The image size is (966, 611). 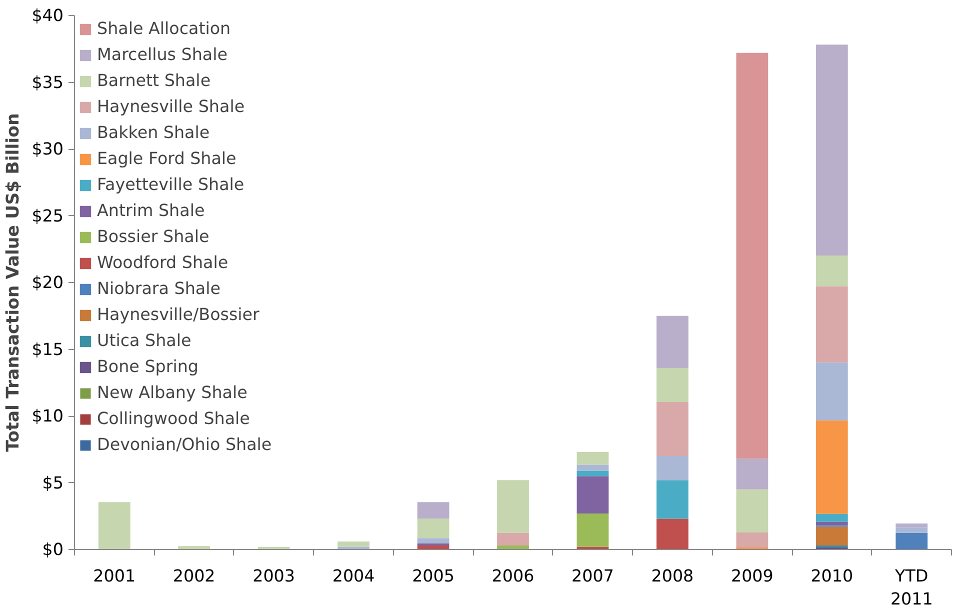 What do you see at coordinates (173, 418) in the screenshot?
I see `legend-label: Collingwood Shale` at bounding box center [173, 418].